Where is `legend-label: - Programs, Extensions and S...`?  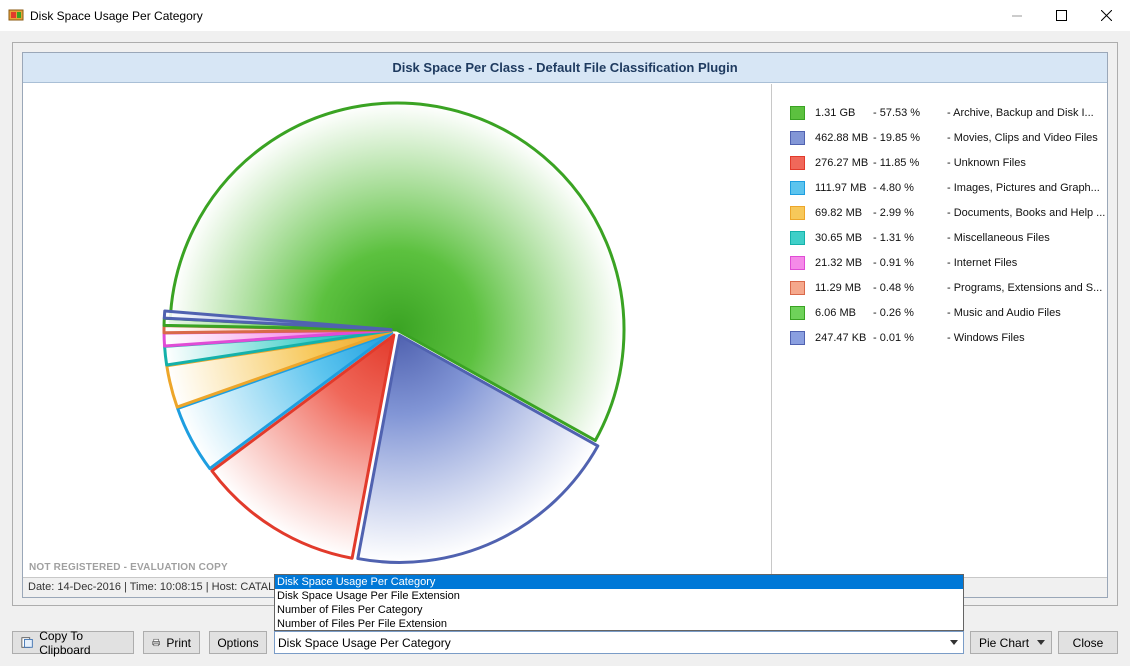 legend-label: - Programs, Extensions and S... is located at coordinates (1025, 288).